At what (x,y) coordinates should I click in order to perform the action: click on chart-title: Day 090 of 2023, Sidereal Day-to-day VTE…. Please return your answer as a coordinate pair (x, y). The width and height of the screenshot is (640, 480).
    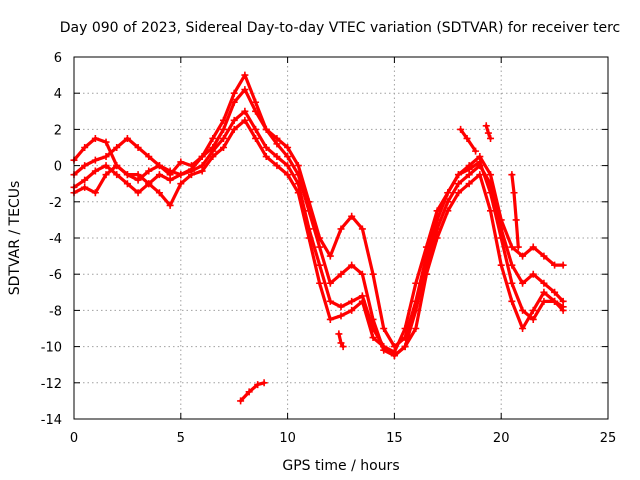
    Looking at the image, I should click on (340, 28).